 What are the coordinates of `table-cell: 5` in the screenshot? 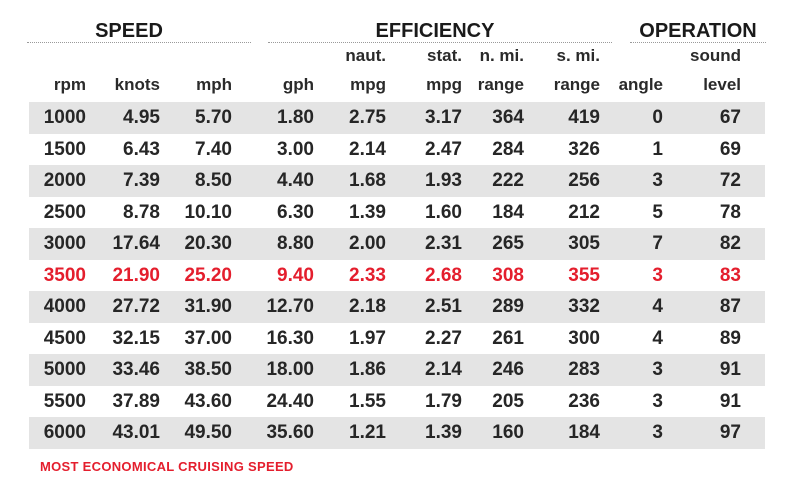 It's located at (657, 212).